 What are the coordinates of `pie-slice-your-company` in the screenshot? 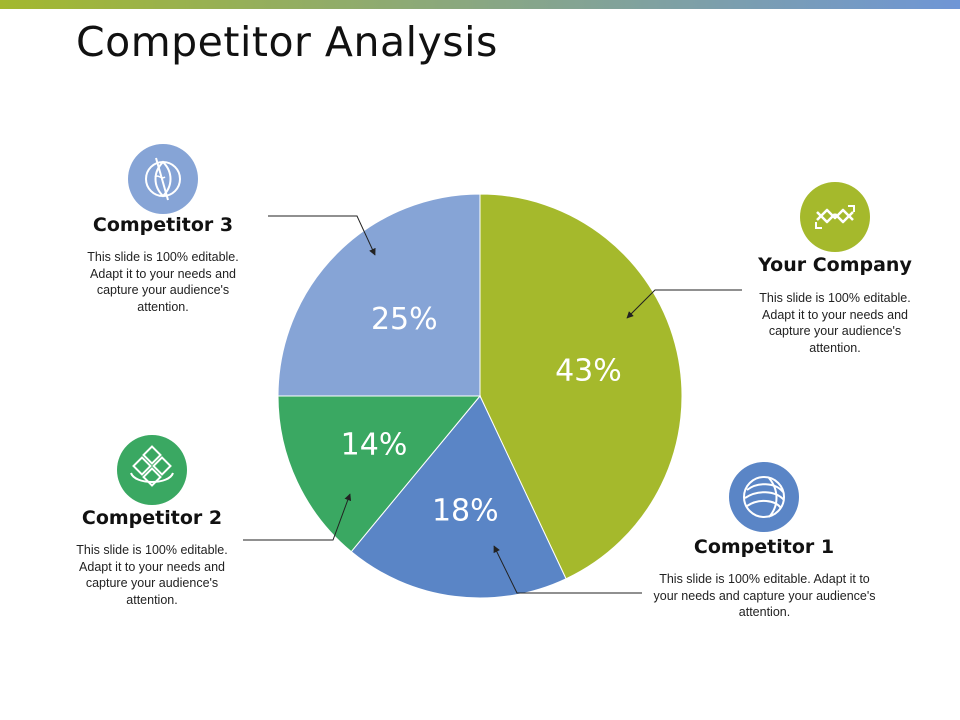 It's located at (581, 386).